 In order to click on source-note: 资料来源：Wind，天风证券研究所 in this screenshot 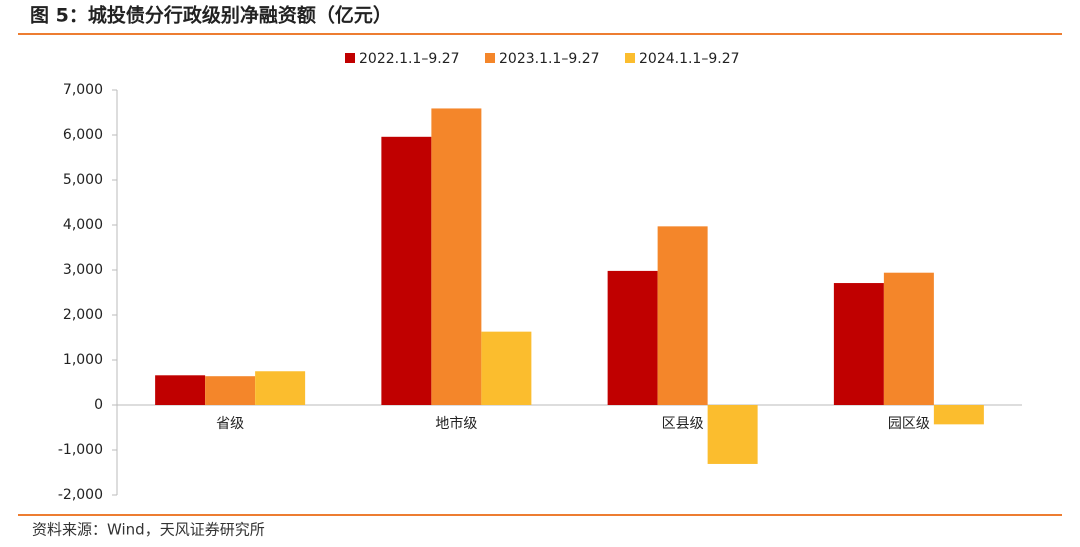, I will do `click(148, 530)`.